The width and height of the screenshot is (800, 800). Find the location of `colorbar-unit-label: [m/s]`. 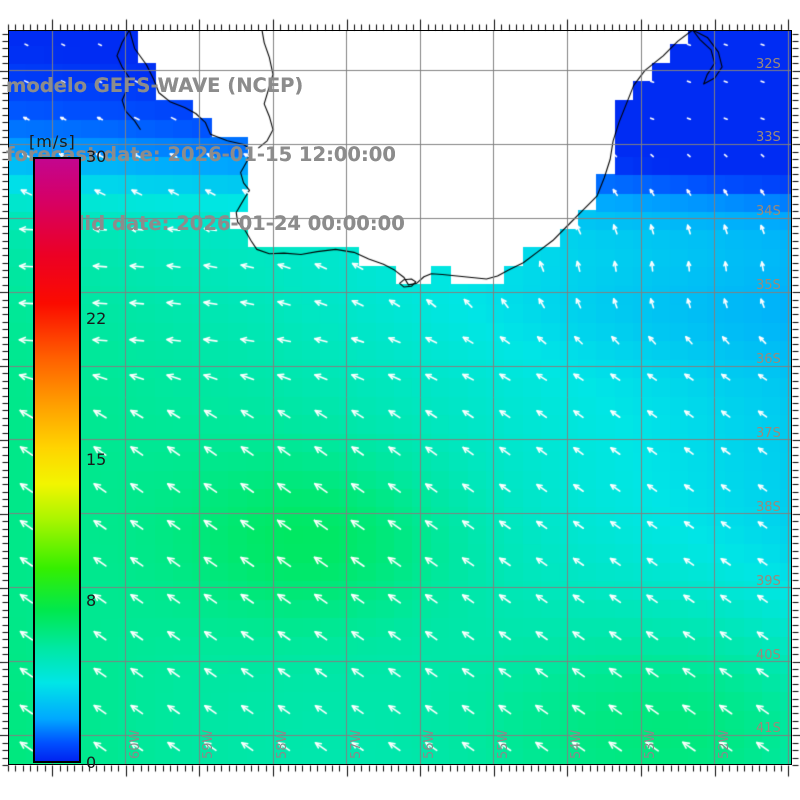

colorbar-unit-label: [m/s] is located at coordinates (52, 141).